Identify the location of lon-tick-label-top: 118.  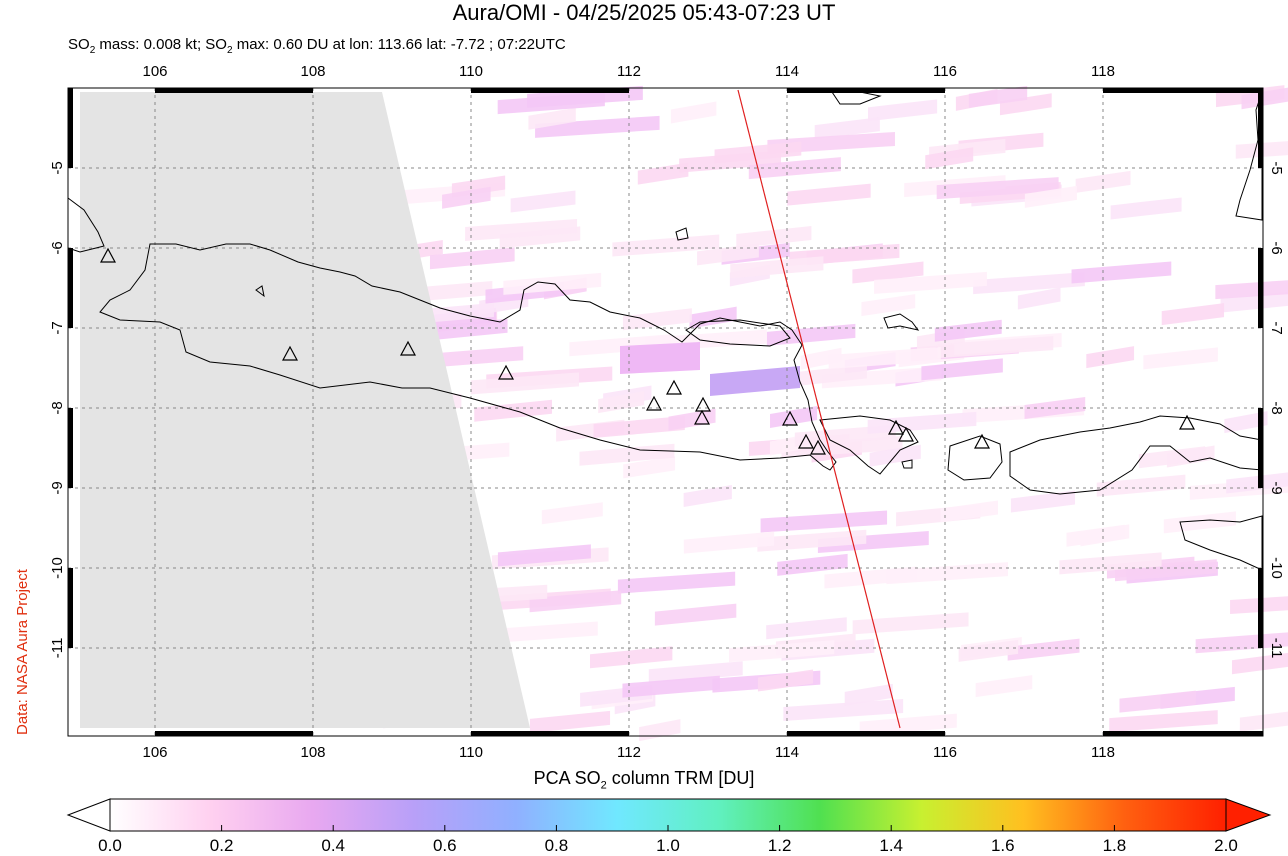
(1103, 71).